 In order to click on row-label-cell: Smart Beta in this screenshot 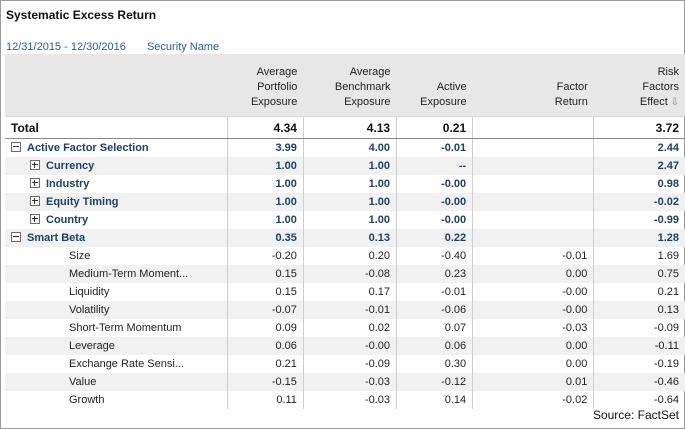, I will do `click(116, 238)`.